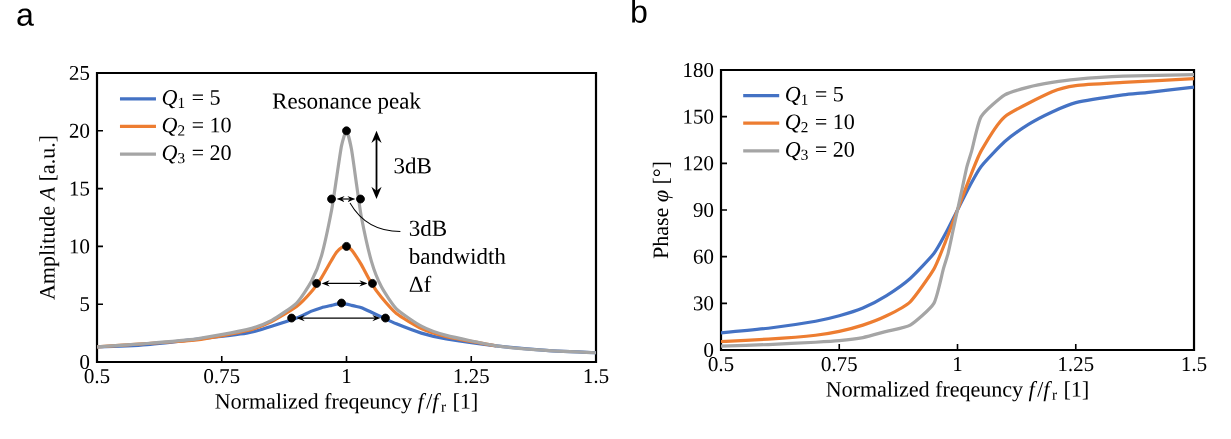 This screenshot has width=1231, height=439. I want to click on chart-title: a, so click(25, 17).